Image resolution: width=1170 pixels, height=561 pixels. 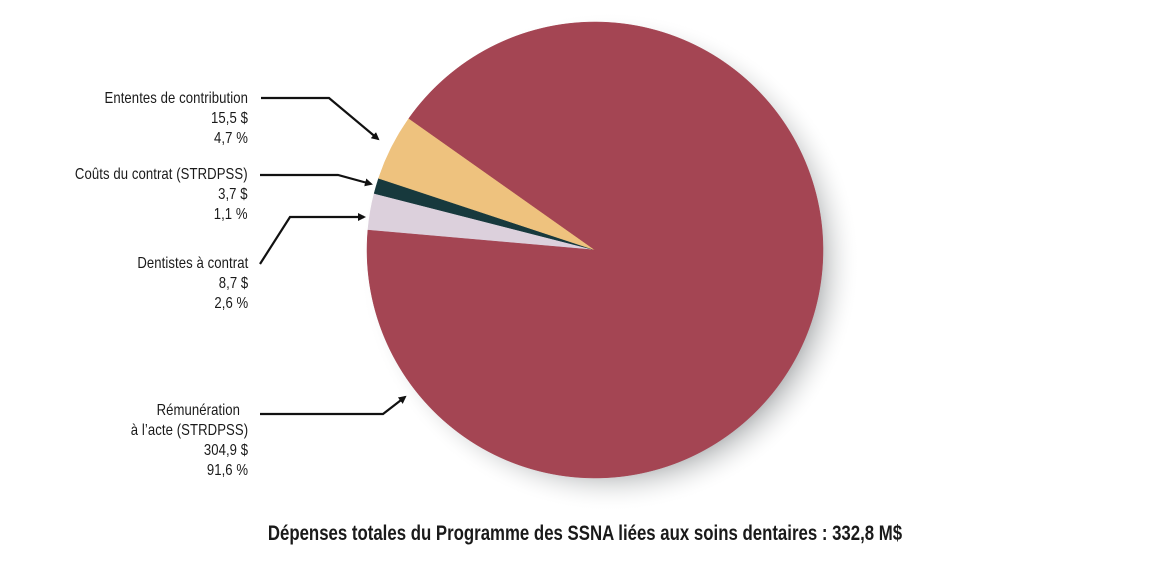 I want to click on label-remuneration-name-line2: à l’acte (STRDPSS), so click(x=189, y=430).